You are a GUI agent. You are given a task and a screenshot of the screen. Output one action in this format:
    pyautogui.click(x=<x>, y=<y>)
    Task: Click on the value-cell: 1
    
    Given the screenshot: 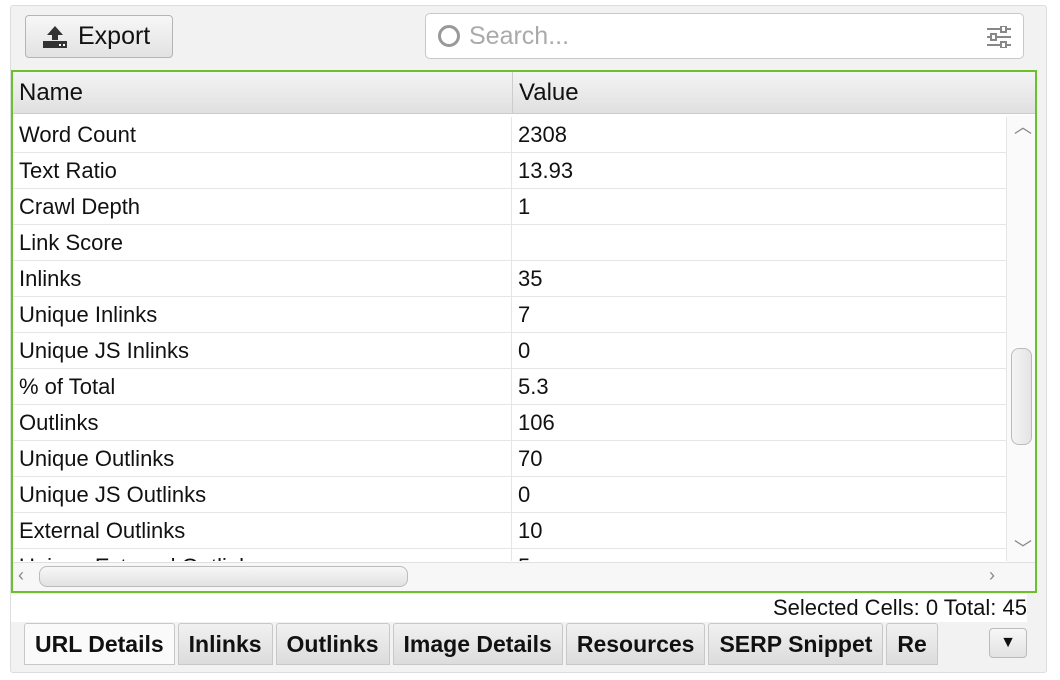 What is the action you would take?
    pyautogui.click(x=759, y=206)
    